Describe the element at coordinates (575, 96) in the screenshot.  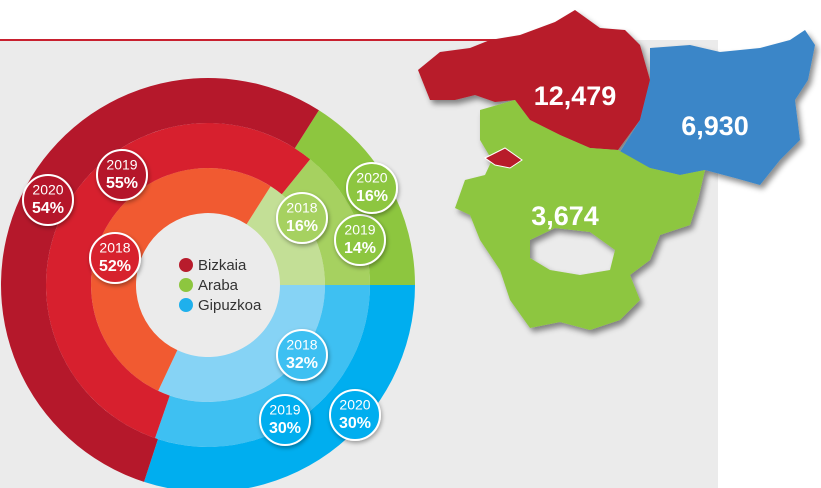
I see `region-value: 12,479` at that location.